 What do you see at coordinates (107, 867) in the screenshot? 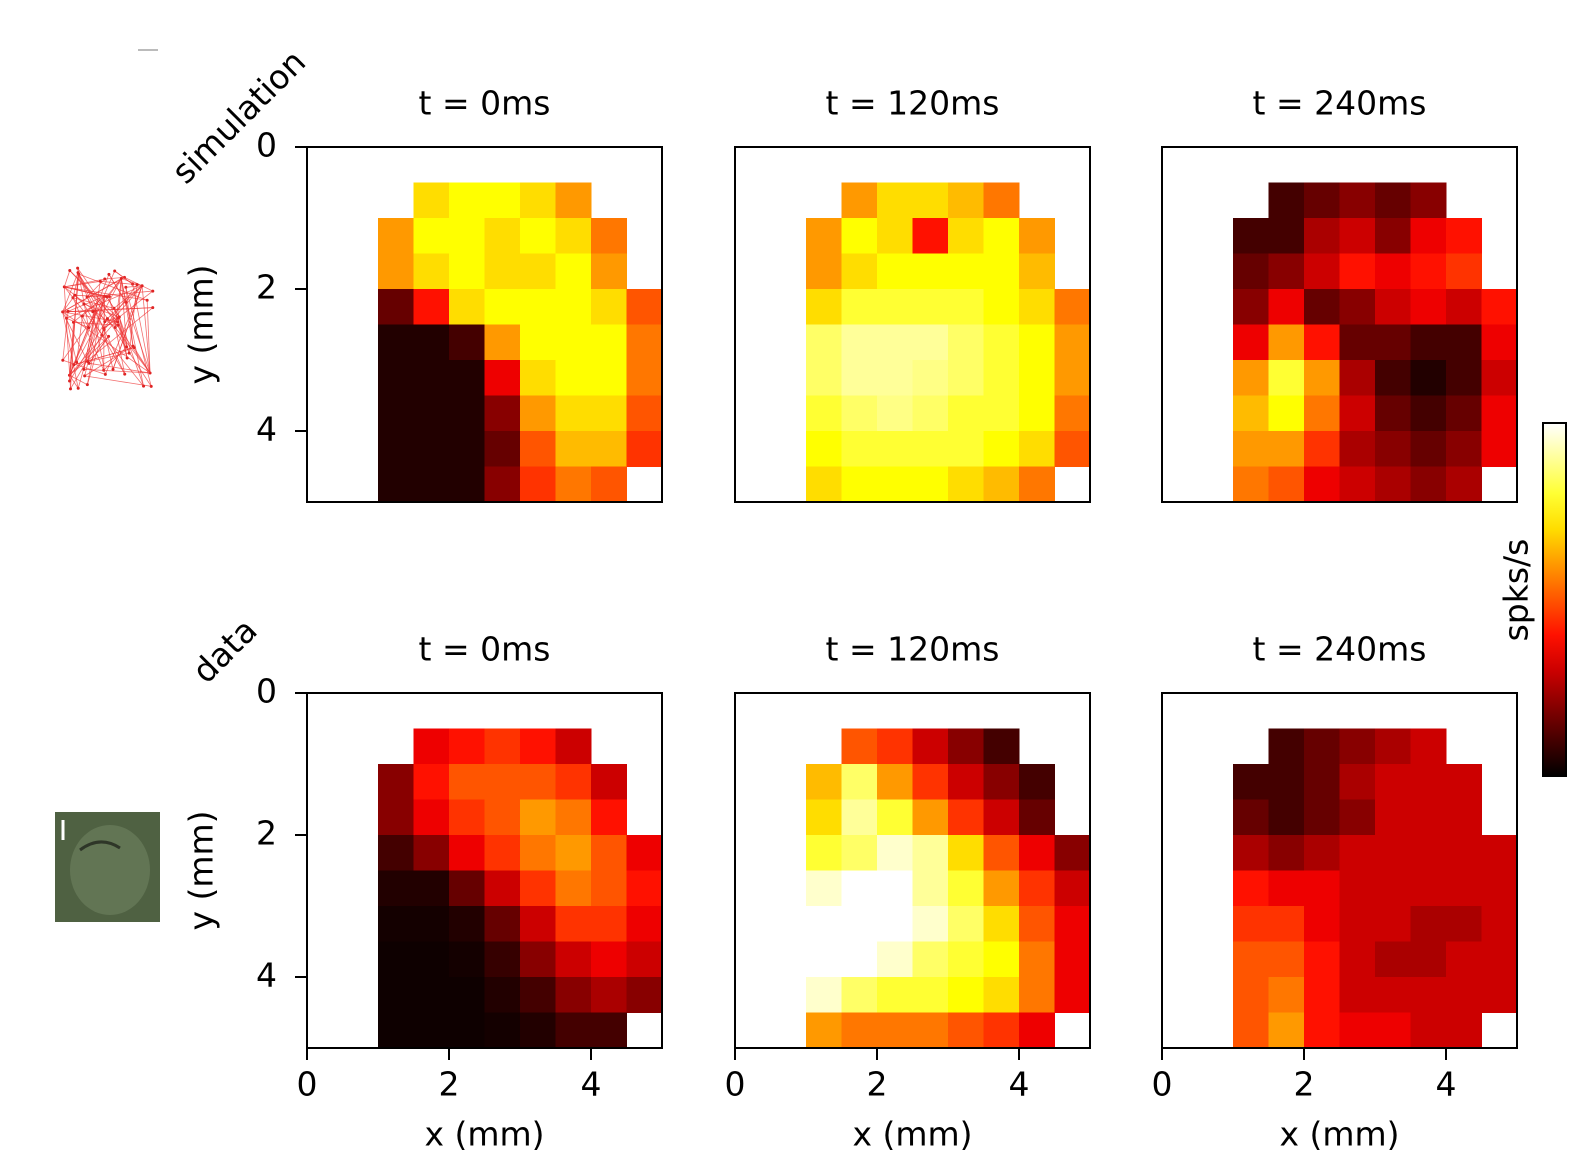
I see `photo-thumbnail` at bounding box center [107, 867].